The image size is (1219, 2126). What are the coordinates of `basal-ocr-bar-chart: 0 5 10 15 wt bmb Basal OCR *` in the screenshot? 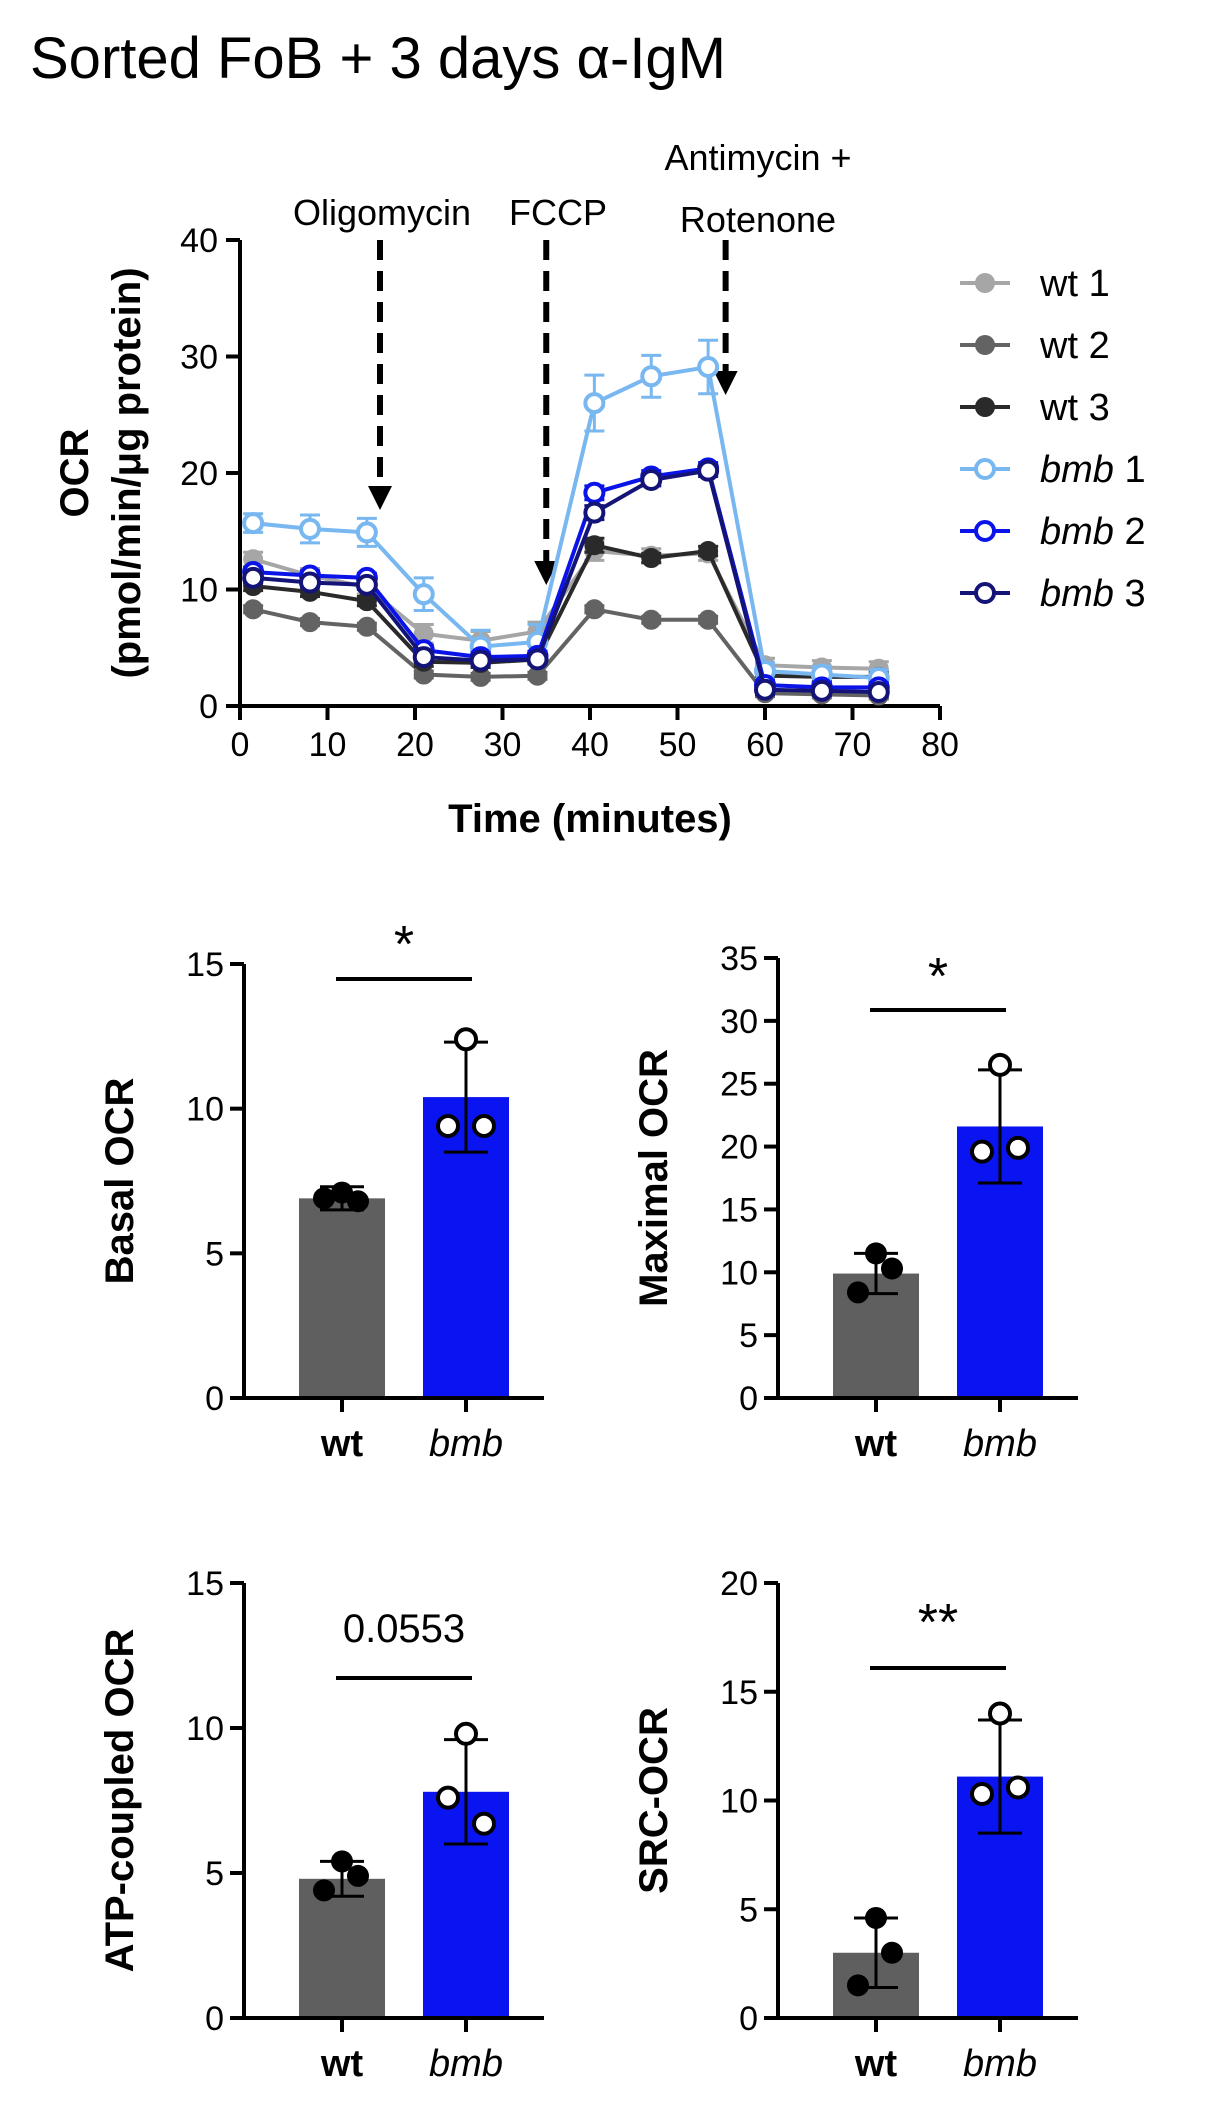 It's located at (321, 1190).